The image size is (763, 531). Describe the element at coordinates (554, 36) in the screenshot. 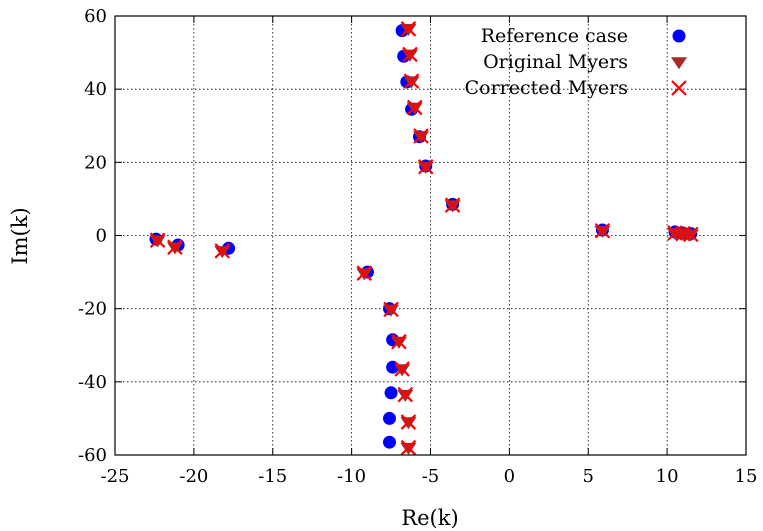

I see `legend-label: Reference case` at that location.